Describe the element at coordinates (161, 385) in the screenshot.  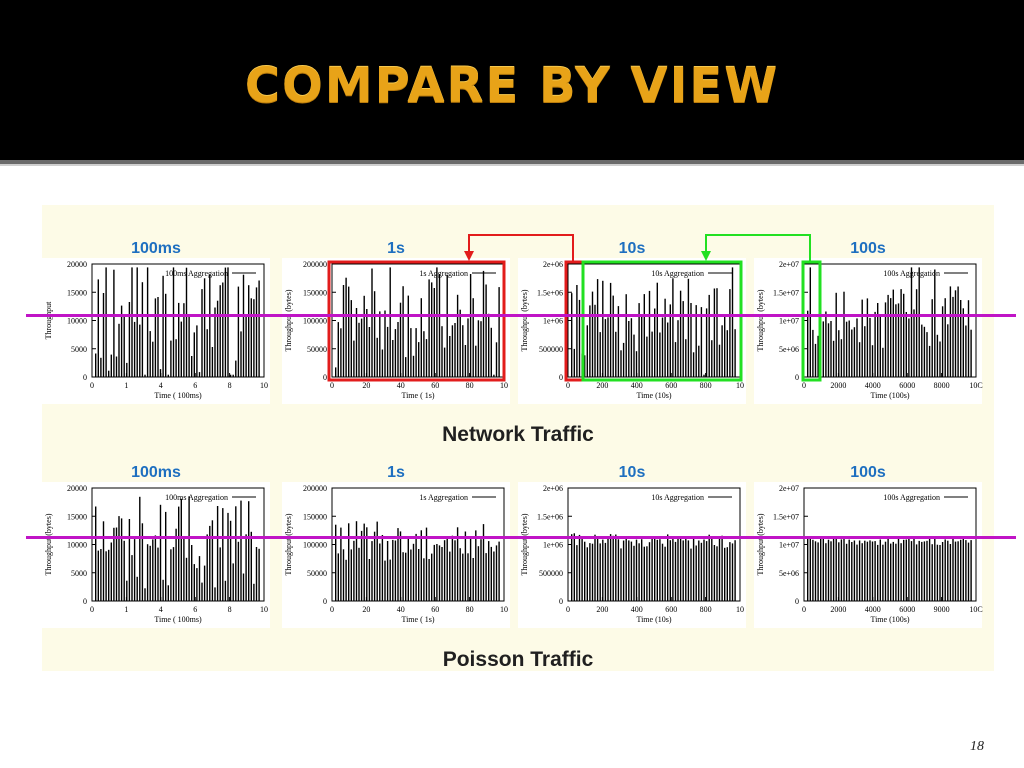
I see `x-tick-label: 4` at that location.